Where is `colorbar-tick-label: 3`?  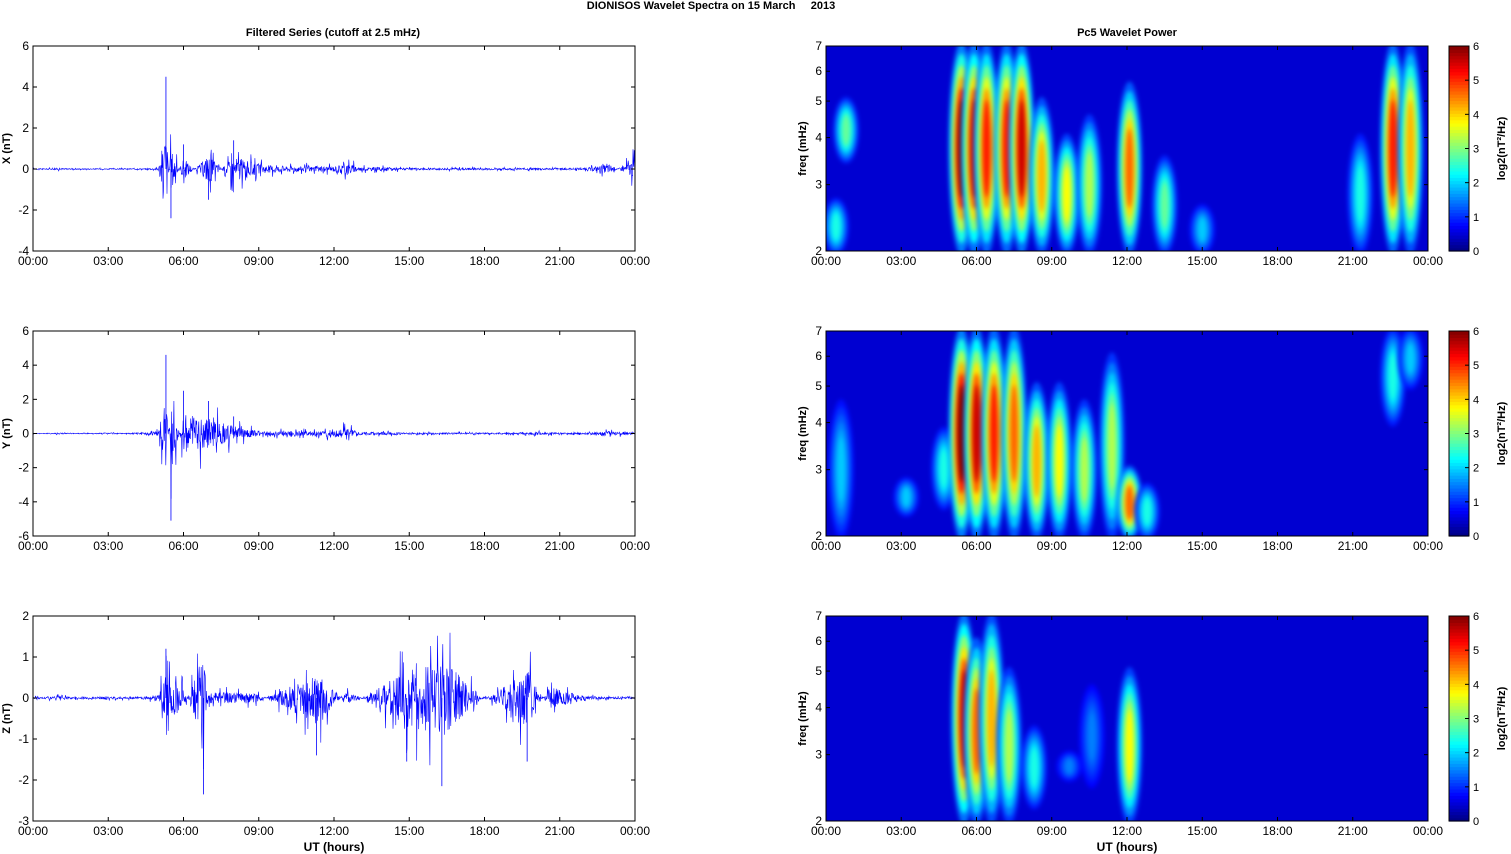 colorbar-tick-label: 3 is located at coordinates (1476, 435).